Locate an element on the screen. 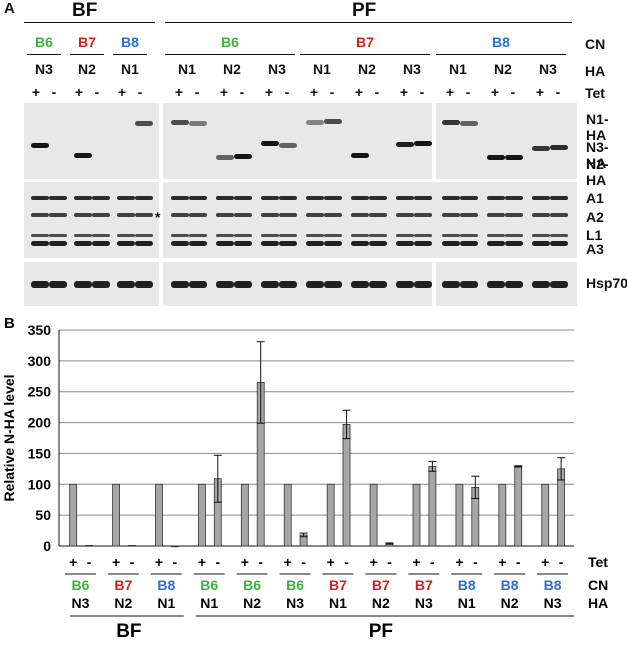 The width and height of the screenshot is (627, 645). pf-ha-label: N2 is located at coordinates (367, 69).